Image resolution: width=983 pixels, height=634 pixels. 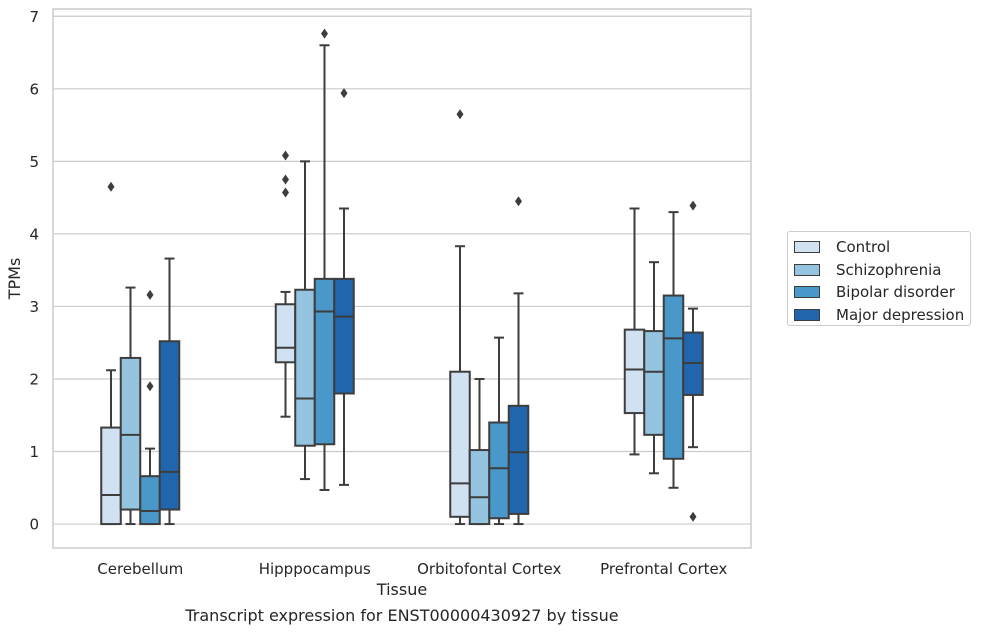 I want to click on y-tick-label: 2, so click(x=34, y=379).